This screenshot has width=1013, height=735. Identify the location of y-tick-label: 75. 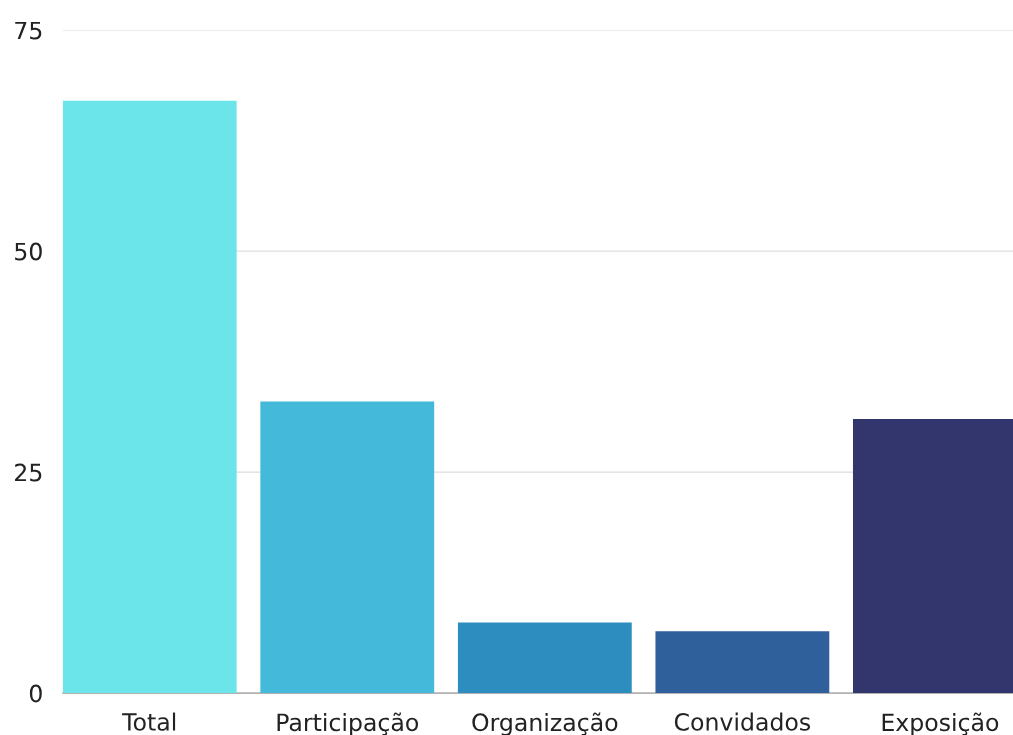
(28, 30).